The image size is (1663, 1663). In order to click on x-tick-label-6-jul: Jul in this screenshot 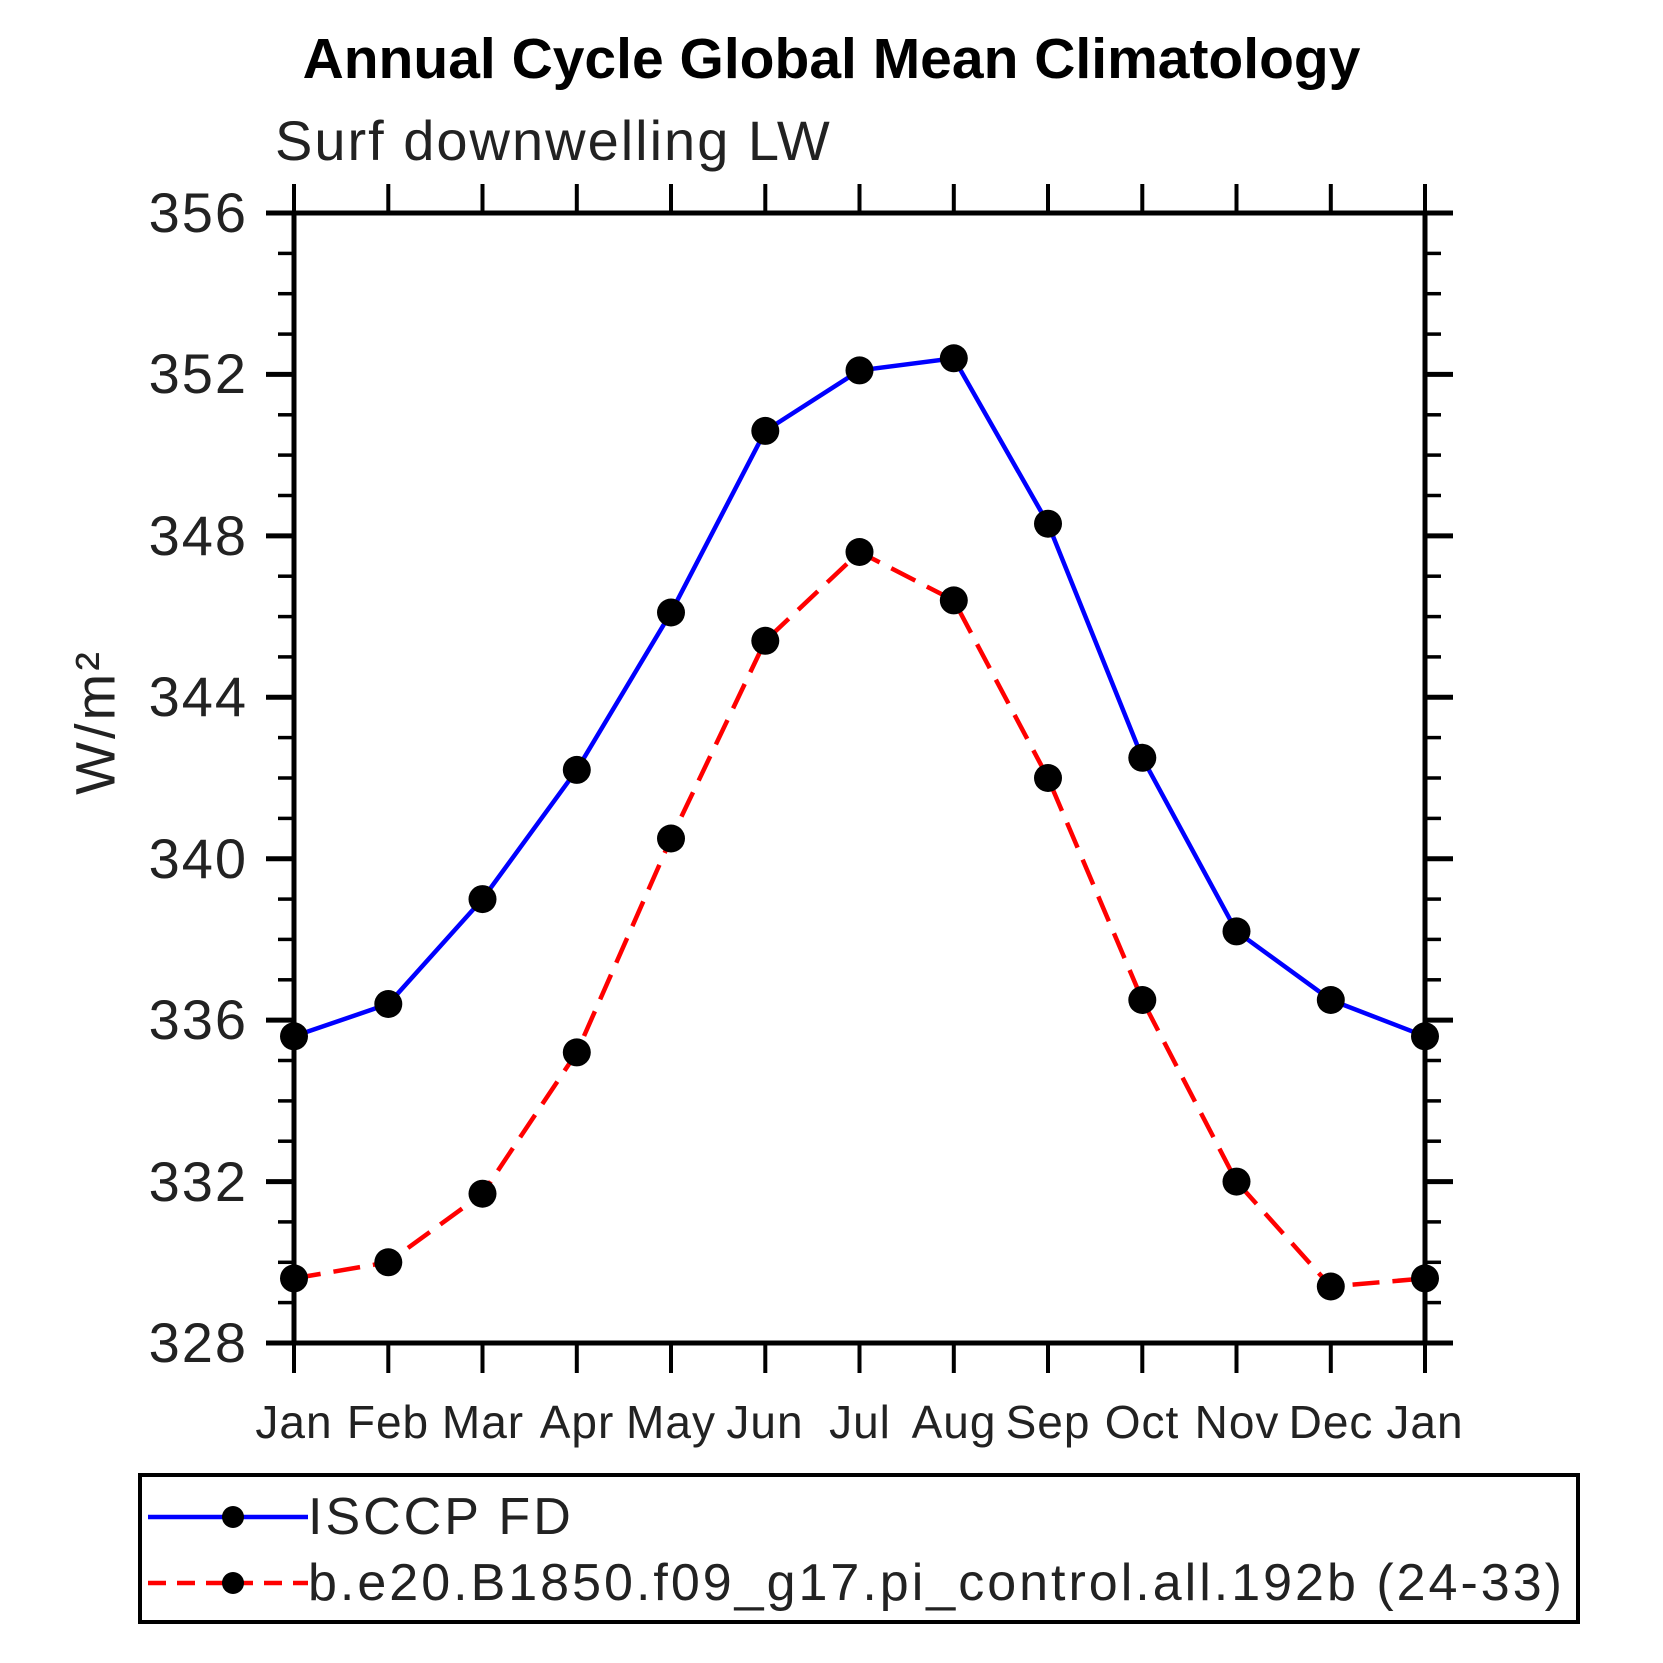, I will do `click(860, 1422)`.